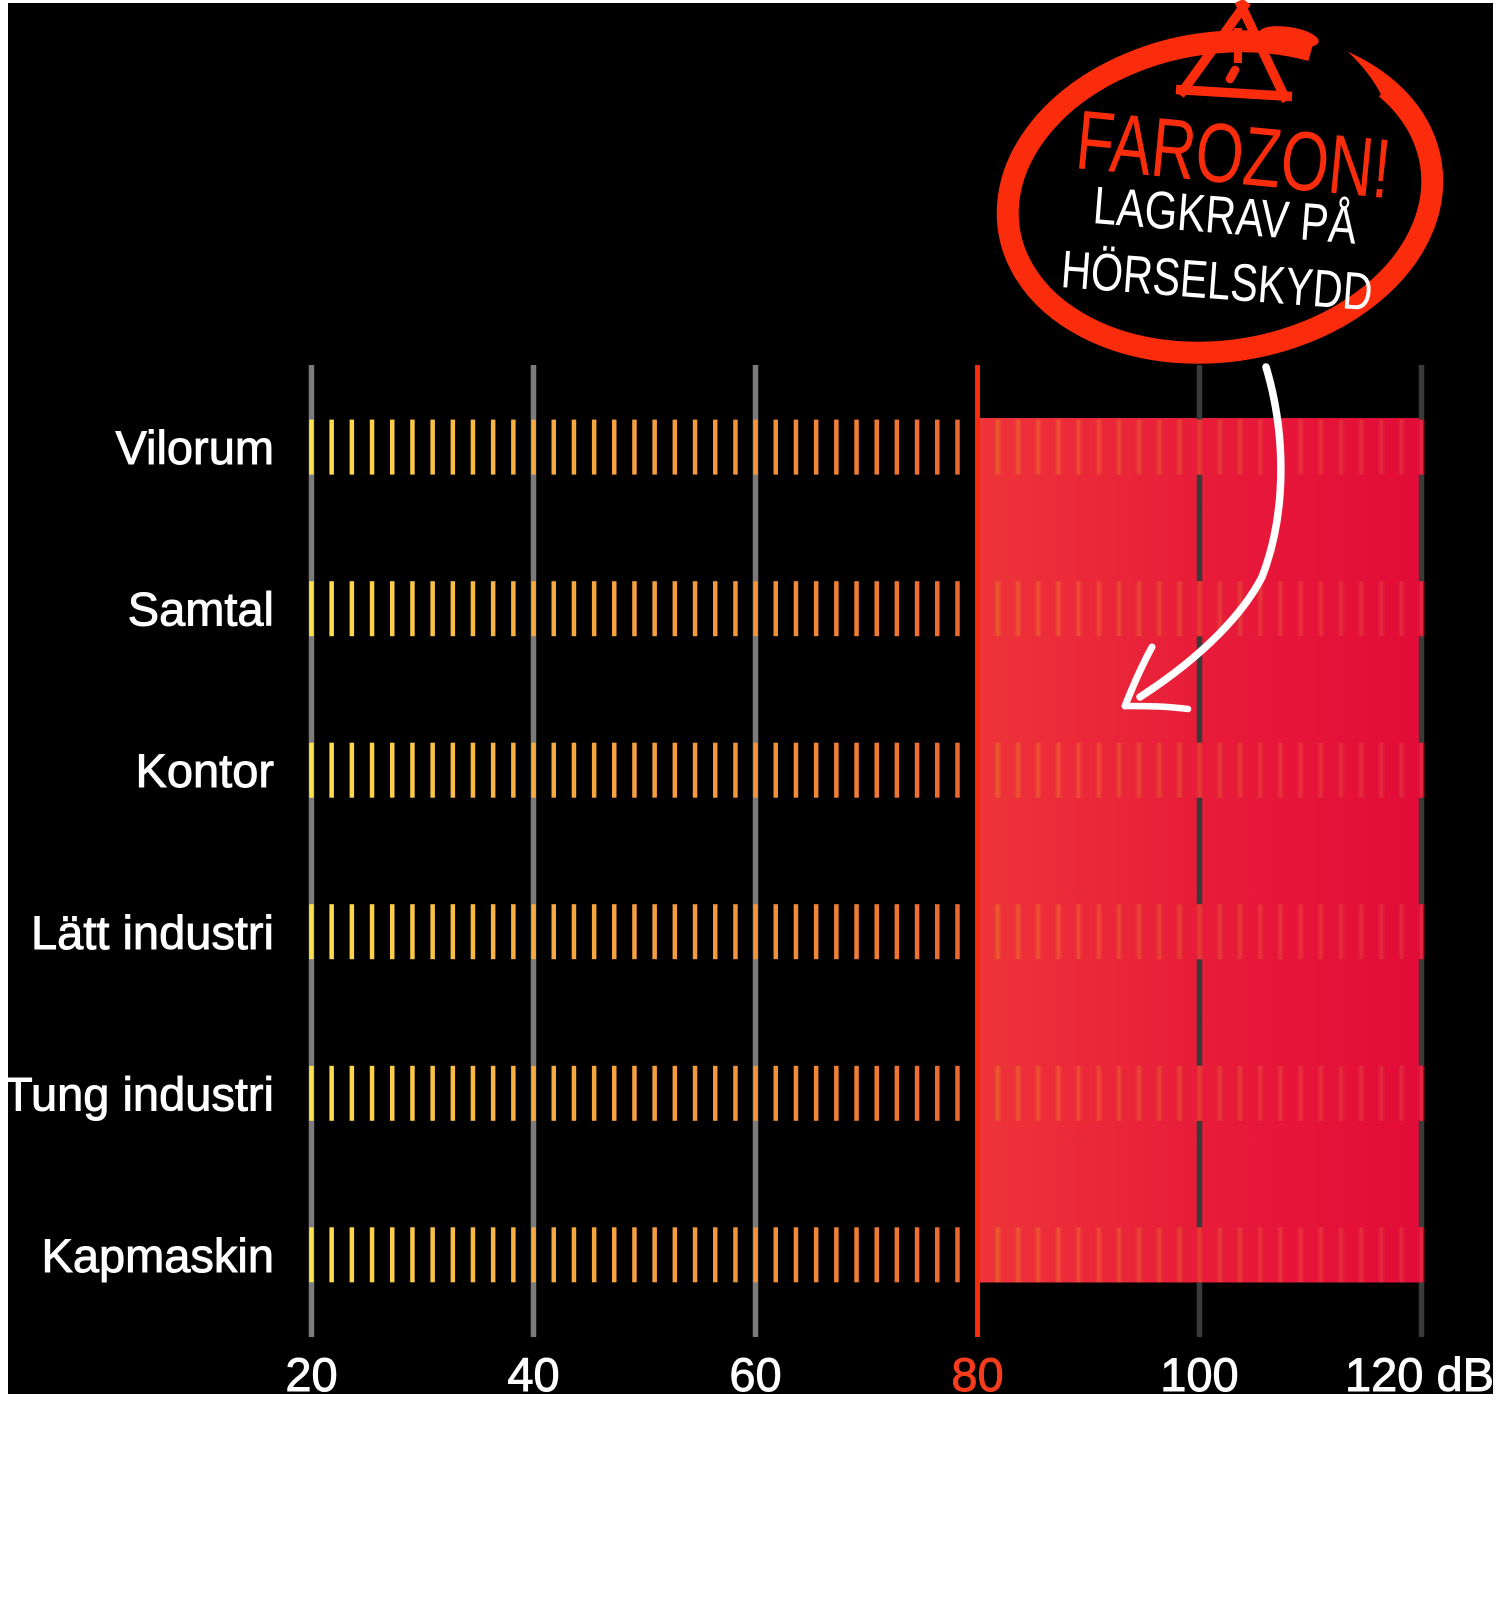 Image resolution: width=1500 pixels, height=1600 pixels. Describe the element at coordinates (152, 932) in the screenshot. I see `svg-text: Lätt industri` at that location.